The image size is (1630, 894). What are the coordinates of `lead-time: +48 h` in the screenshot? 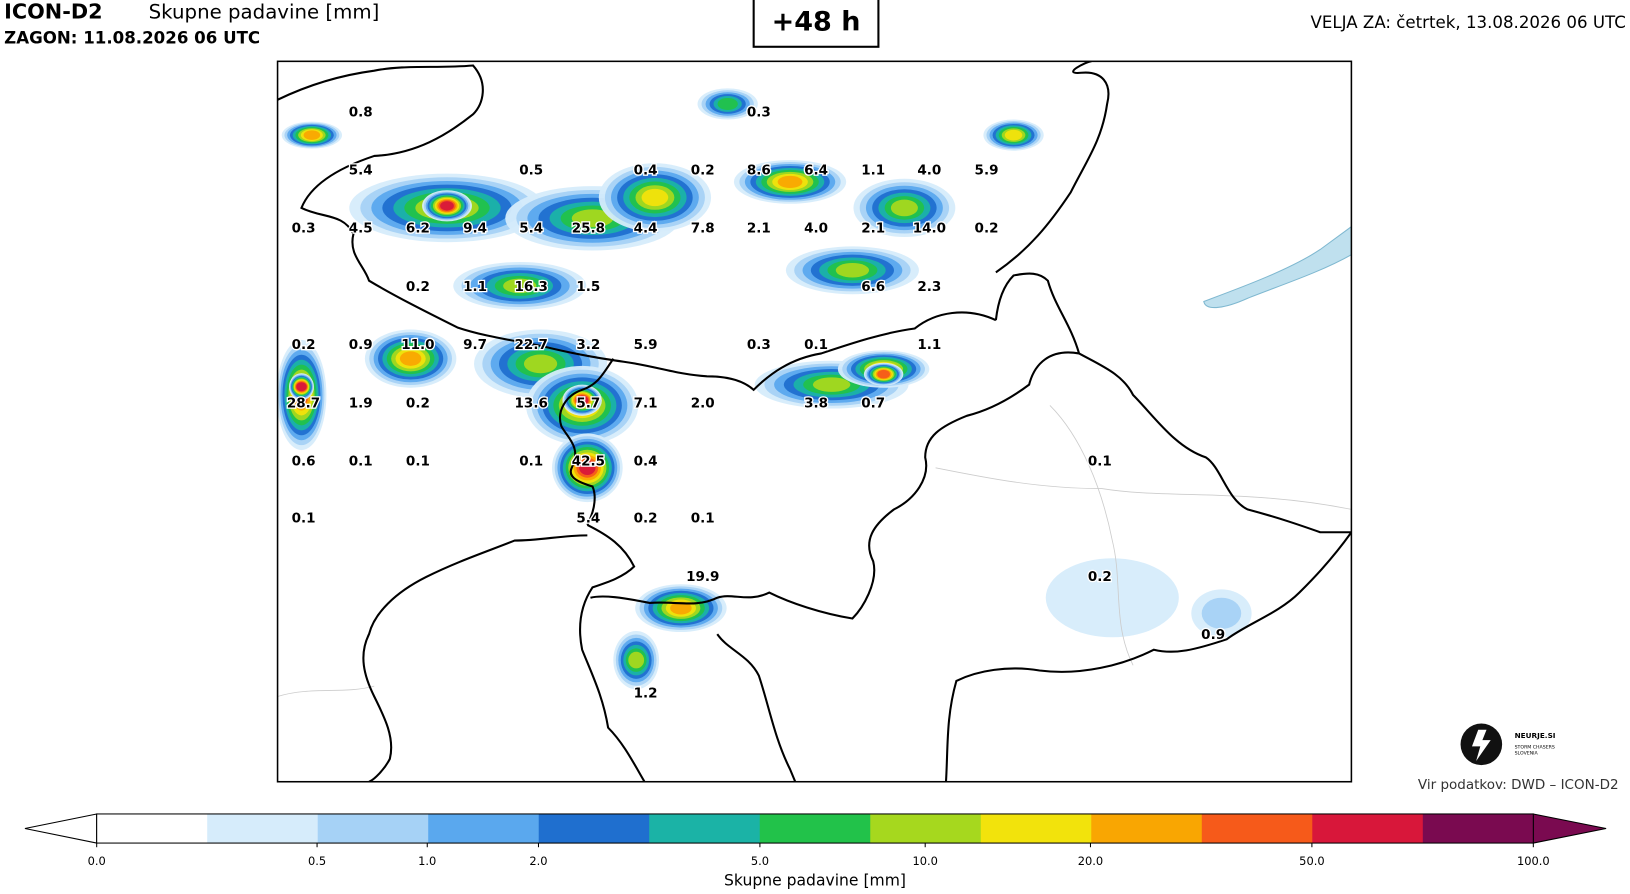 It's located at (816, 21).